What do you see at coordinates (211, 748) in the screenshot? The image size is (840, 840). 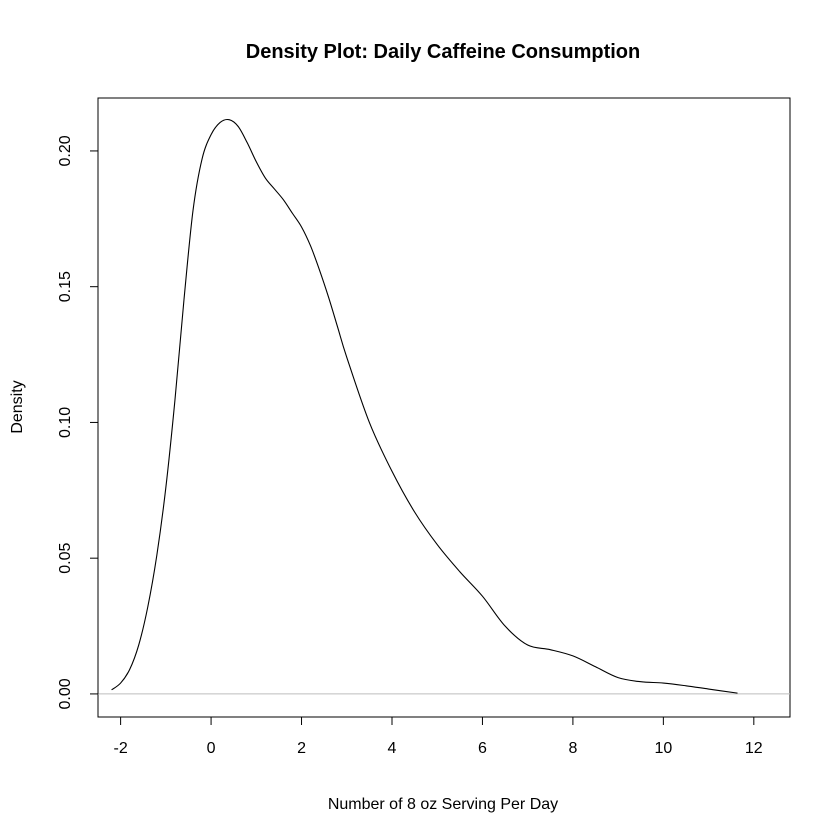 I see `x-tick-label: 0` at bounding box center [211, 748].